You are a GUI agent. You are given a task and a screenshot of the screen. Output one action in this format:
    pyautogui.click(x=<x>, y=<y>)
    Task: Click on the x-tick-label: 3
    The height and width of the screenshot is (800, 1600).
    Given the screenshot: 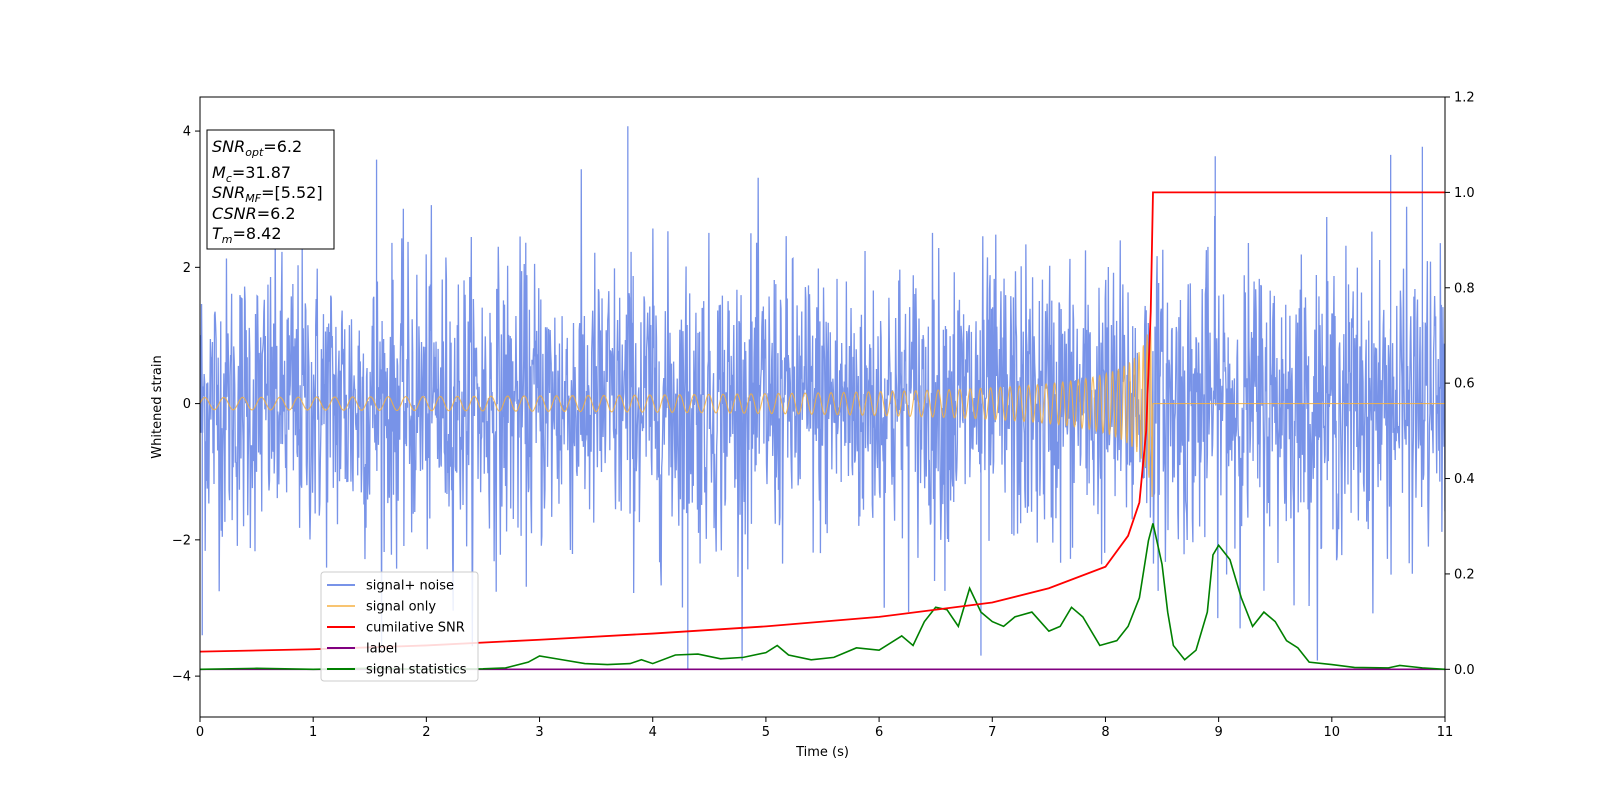 What is the action you would take?
    pyautogui.click(x=539, y=732)
    